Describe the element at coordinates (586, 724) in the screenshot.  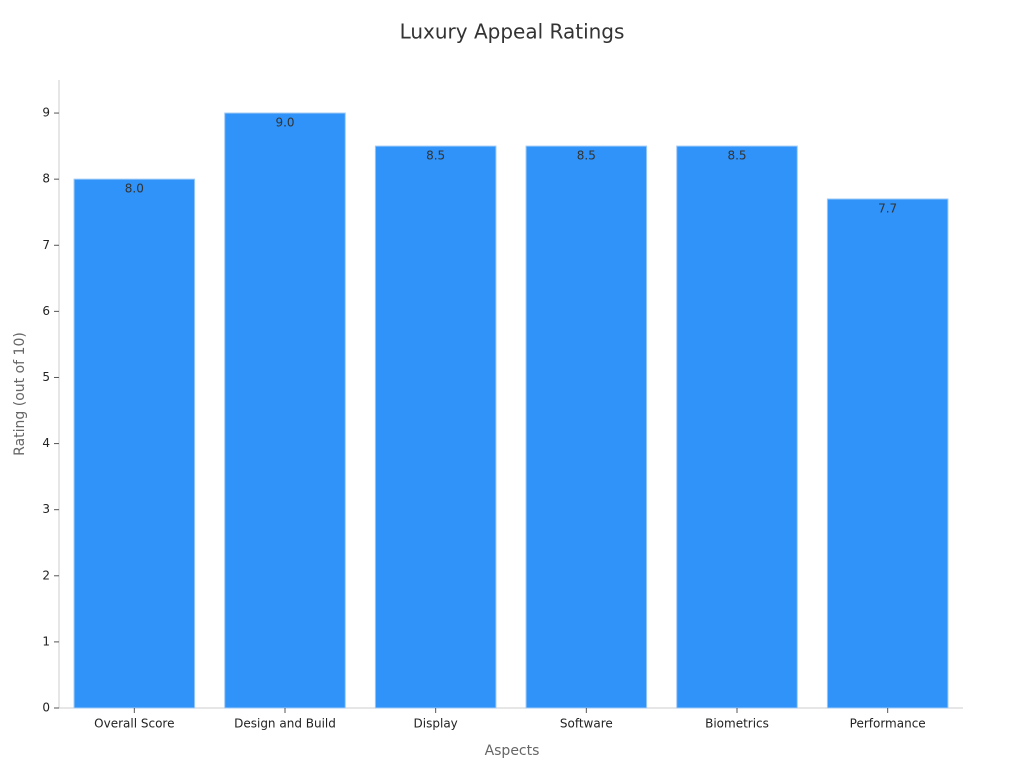
I see `x-tick-label: Software` at that location.